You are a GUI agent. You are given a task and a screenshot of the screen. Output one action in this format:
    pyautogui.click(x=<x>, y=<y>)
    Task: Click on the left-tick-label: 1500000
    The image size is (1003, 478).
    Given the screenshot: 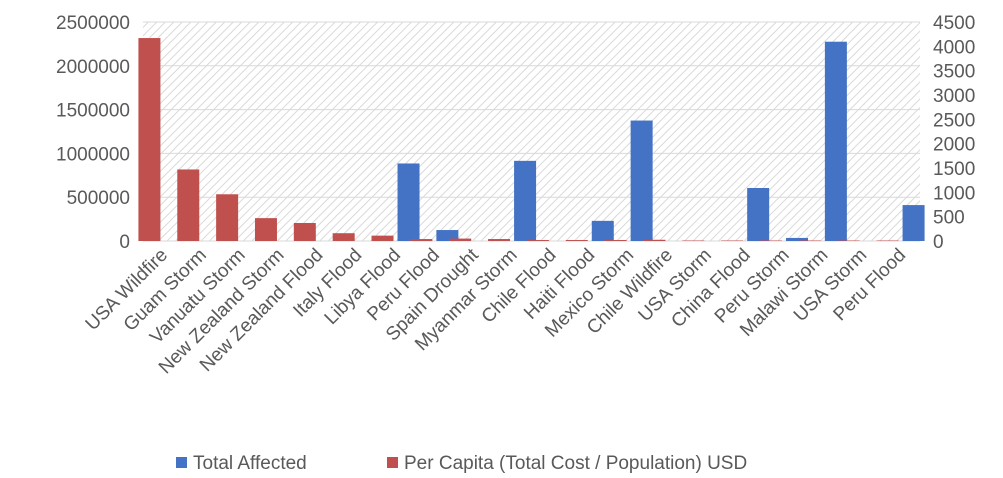 What is the action you would take?
    pyautogui.click(x=93, y=111)
    